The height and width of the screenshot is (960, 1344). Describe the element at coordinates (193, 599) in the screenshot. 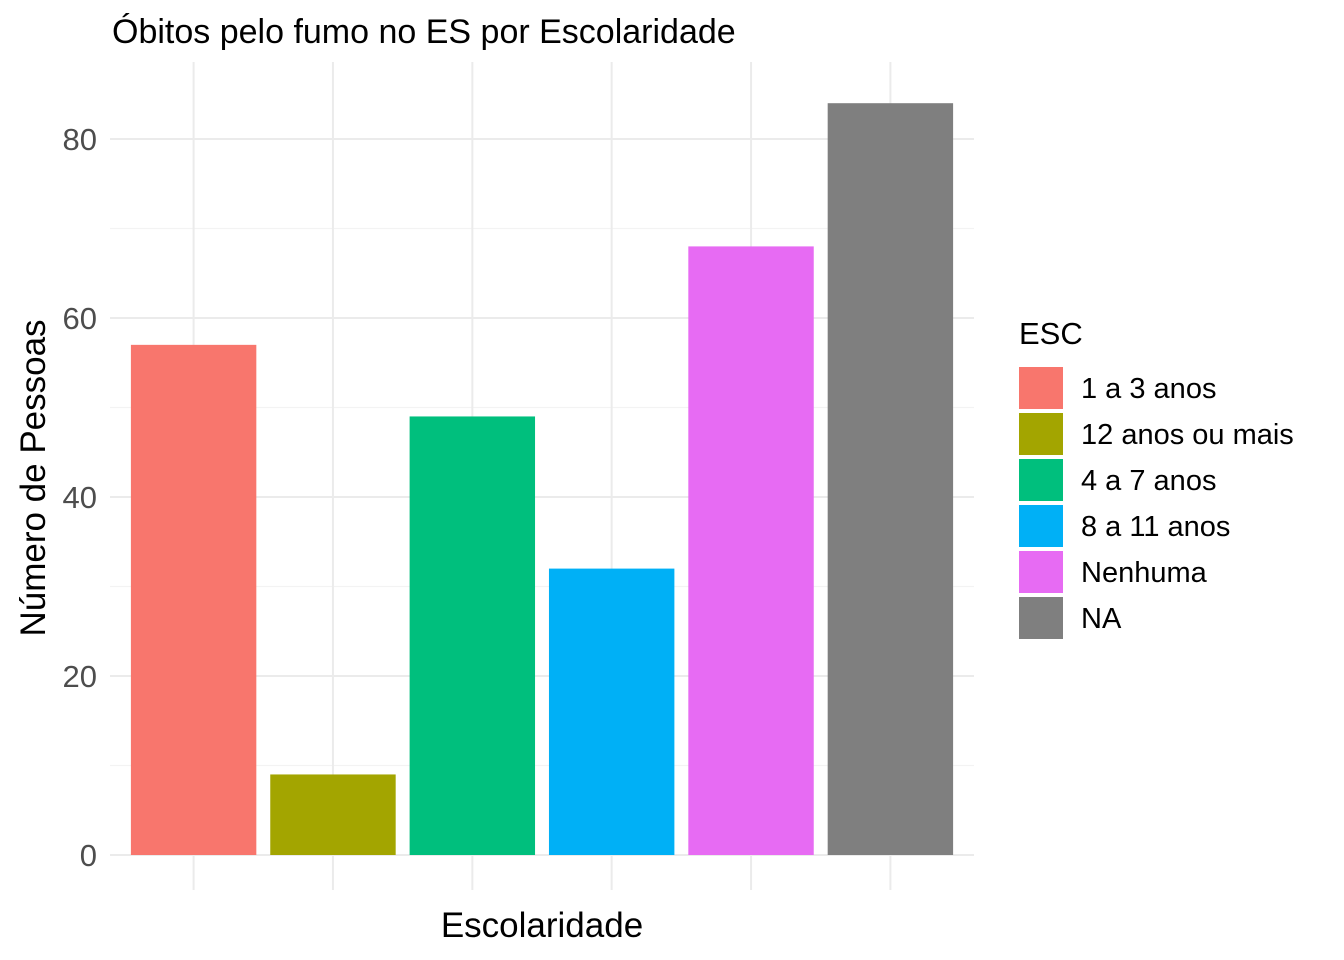

I see `bar-1-a-3-anos` at that location.